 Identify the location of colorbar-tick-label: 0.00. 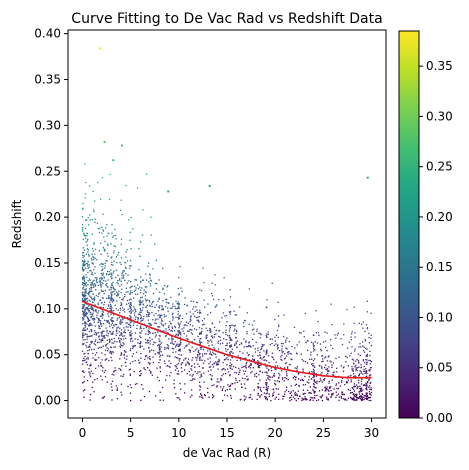
(439, 418).